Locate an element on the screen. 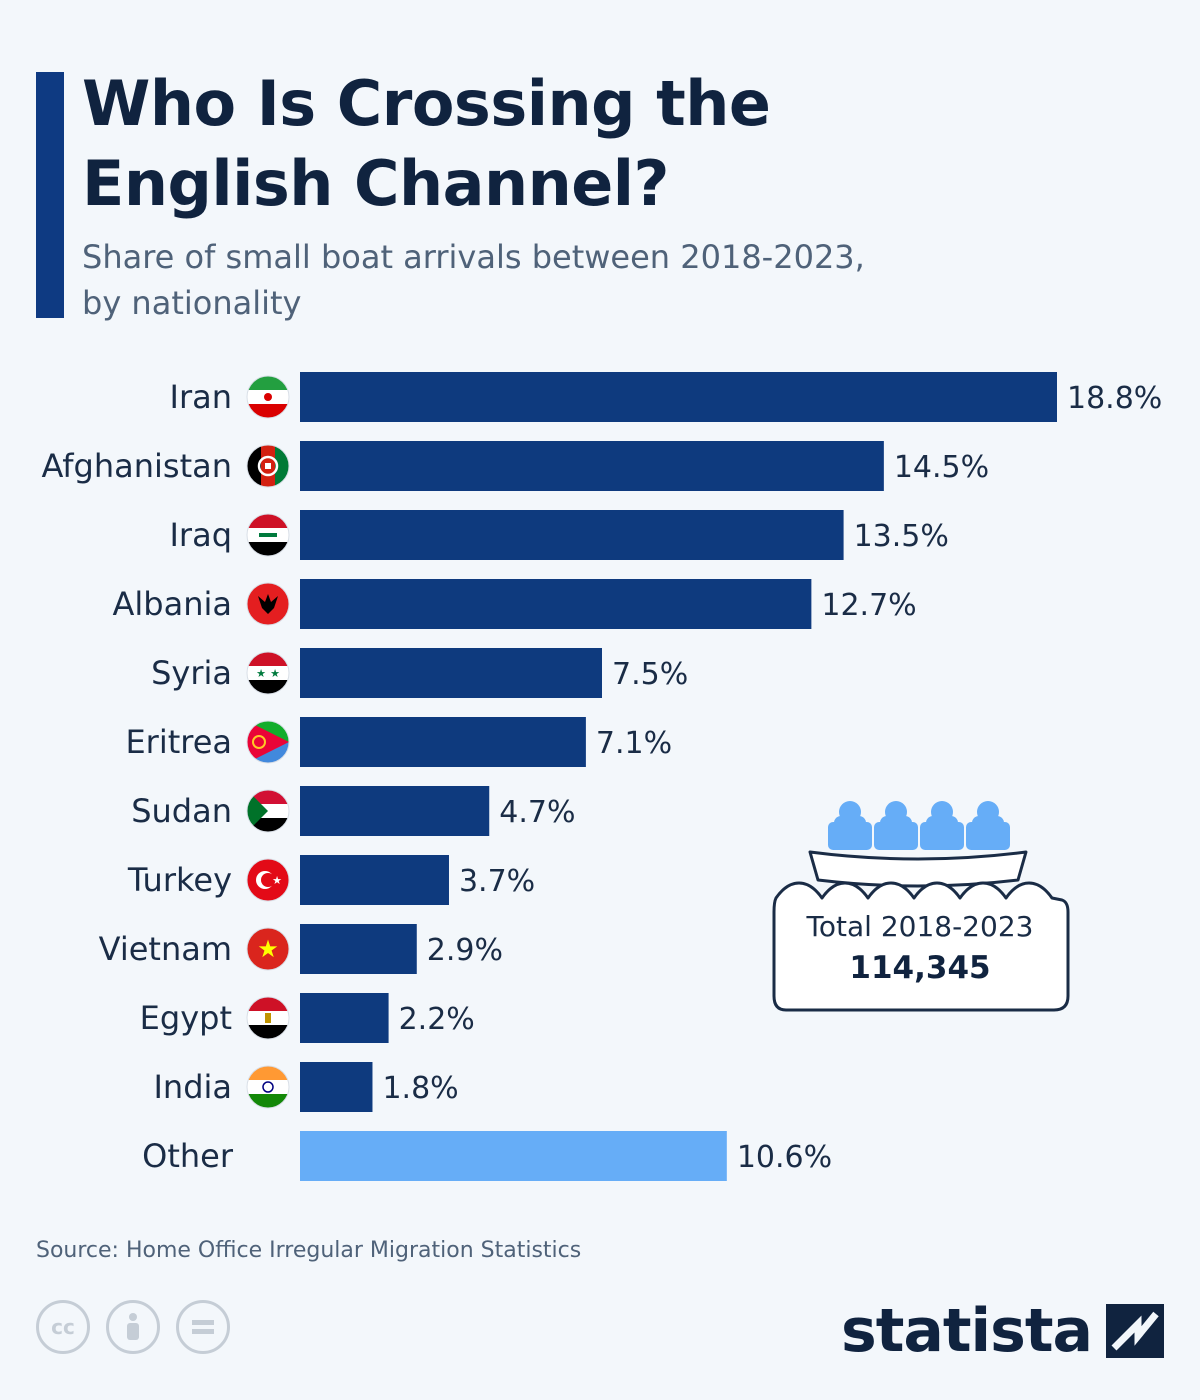 This screenshot has height=1400, width=1200. vietnam-flag-icon: ★ is located at coordinates (268, 949).